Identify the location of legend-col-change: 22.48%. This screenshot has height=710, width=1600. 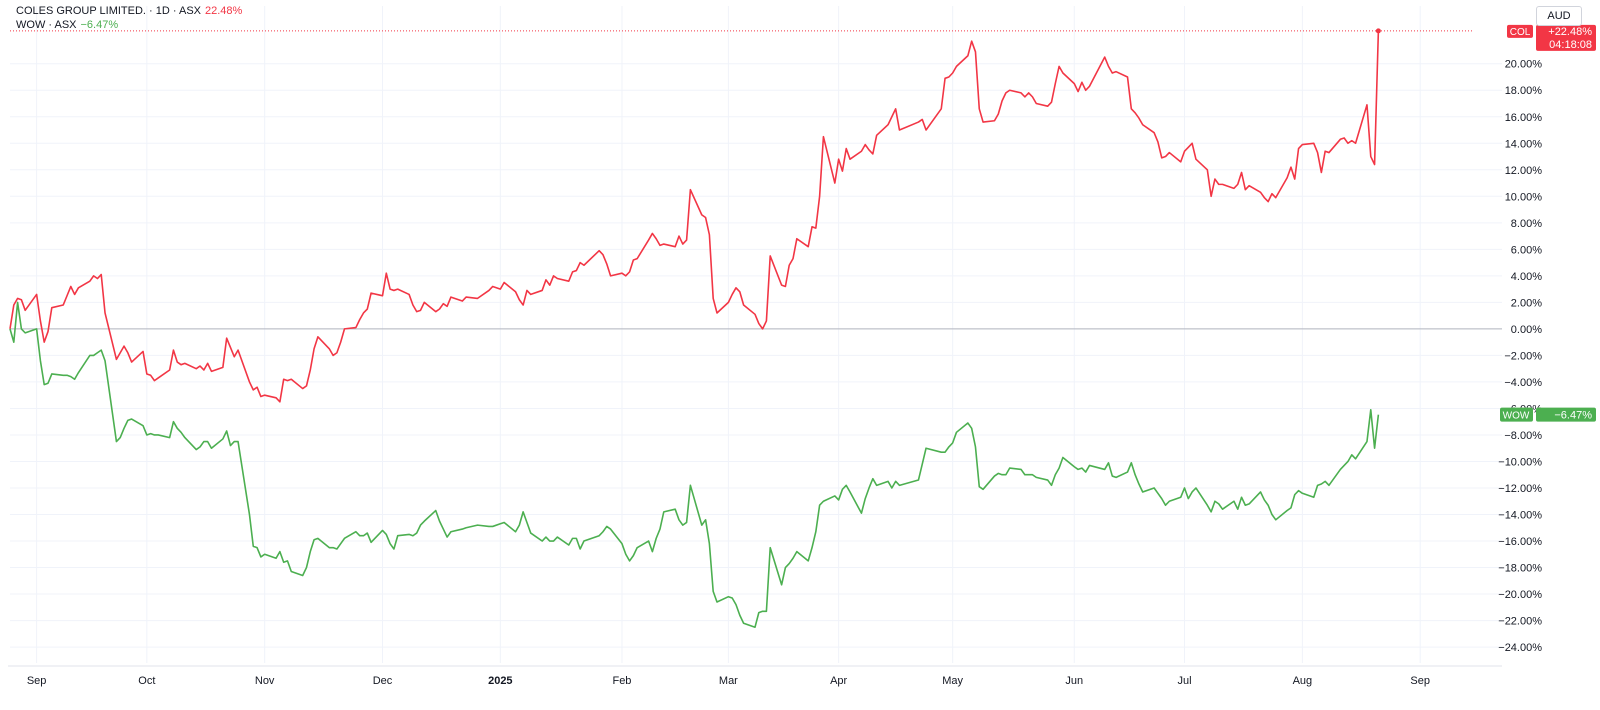
(224, 11).